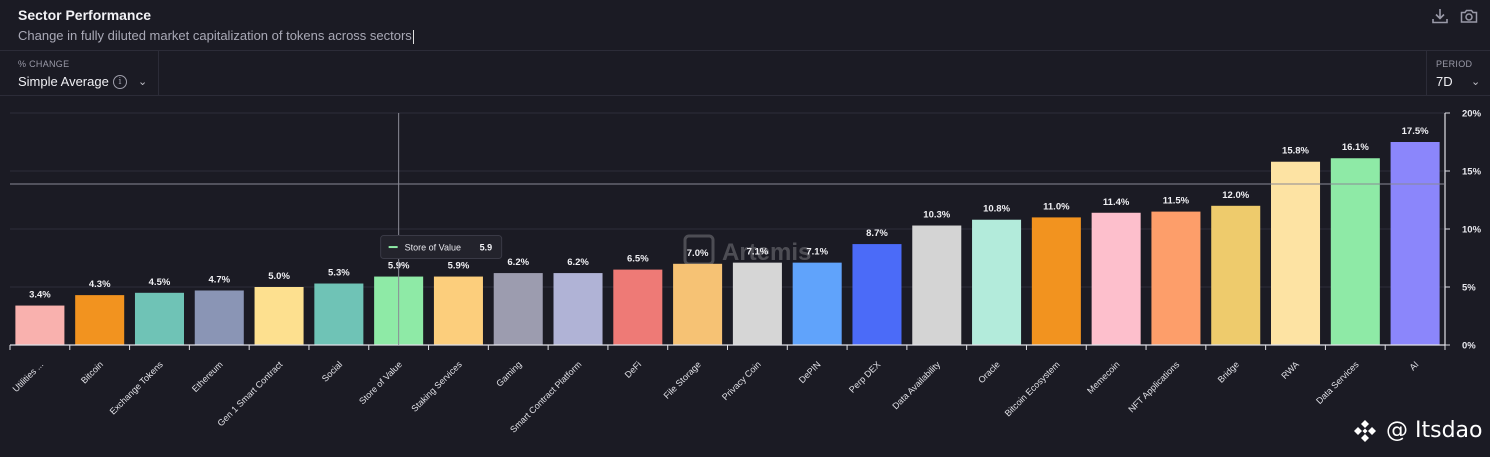 The width and height of the screenshot is (1490, 457). What do you see at coordinates (1472, 230) in the screenshot?
I see `y-tick-label: 10%` at bounding box center [1472, 230].